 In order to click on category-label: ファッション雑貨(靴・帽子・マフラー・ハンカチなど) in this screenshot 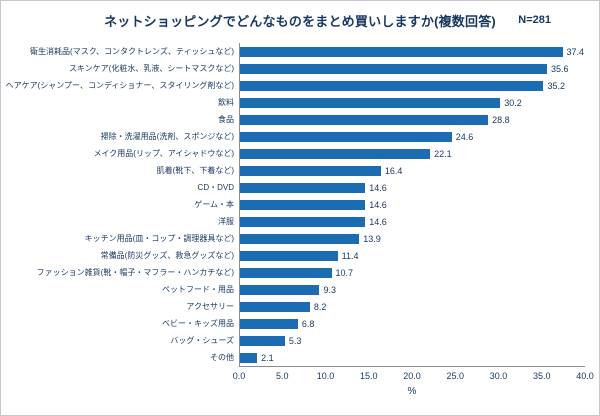, I will do `click(120, 272)`.